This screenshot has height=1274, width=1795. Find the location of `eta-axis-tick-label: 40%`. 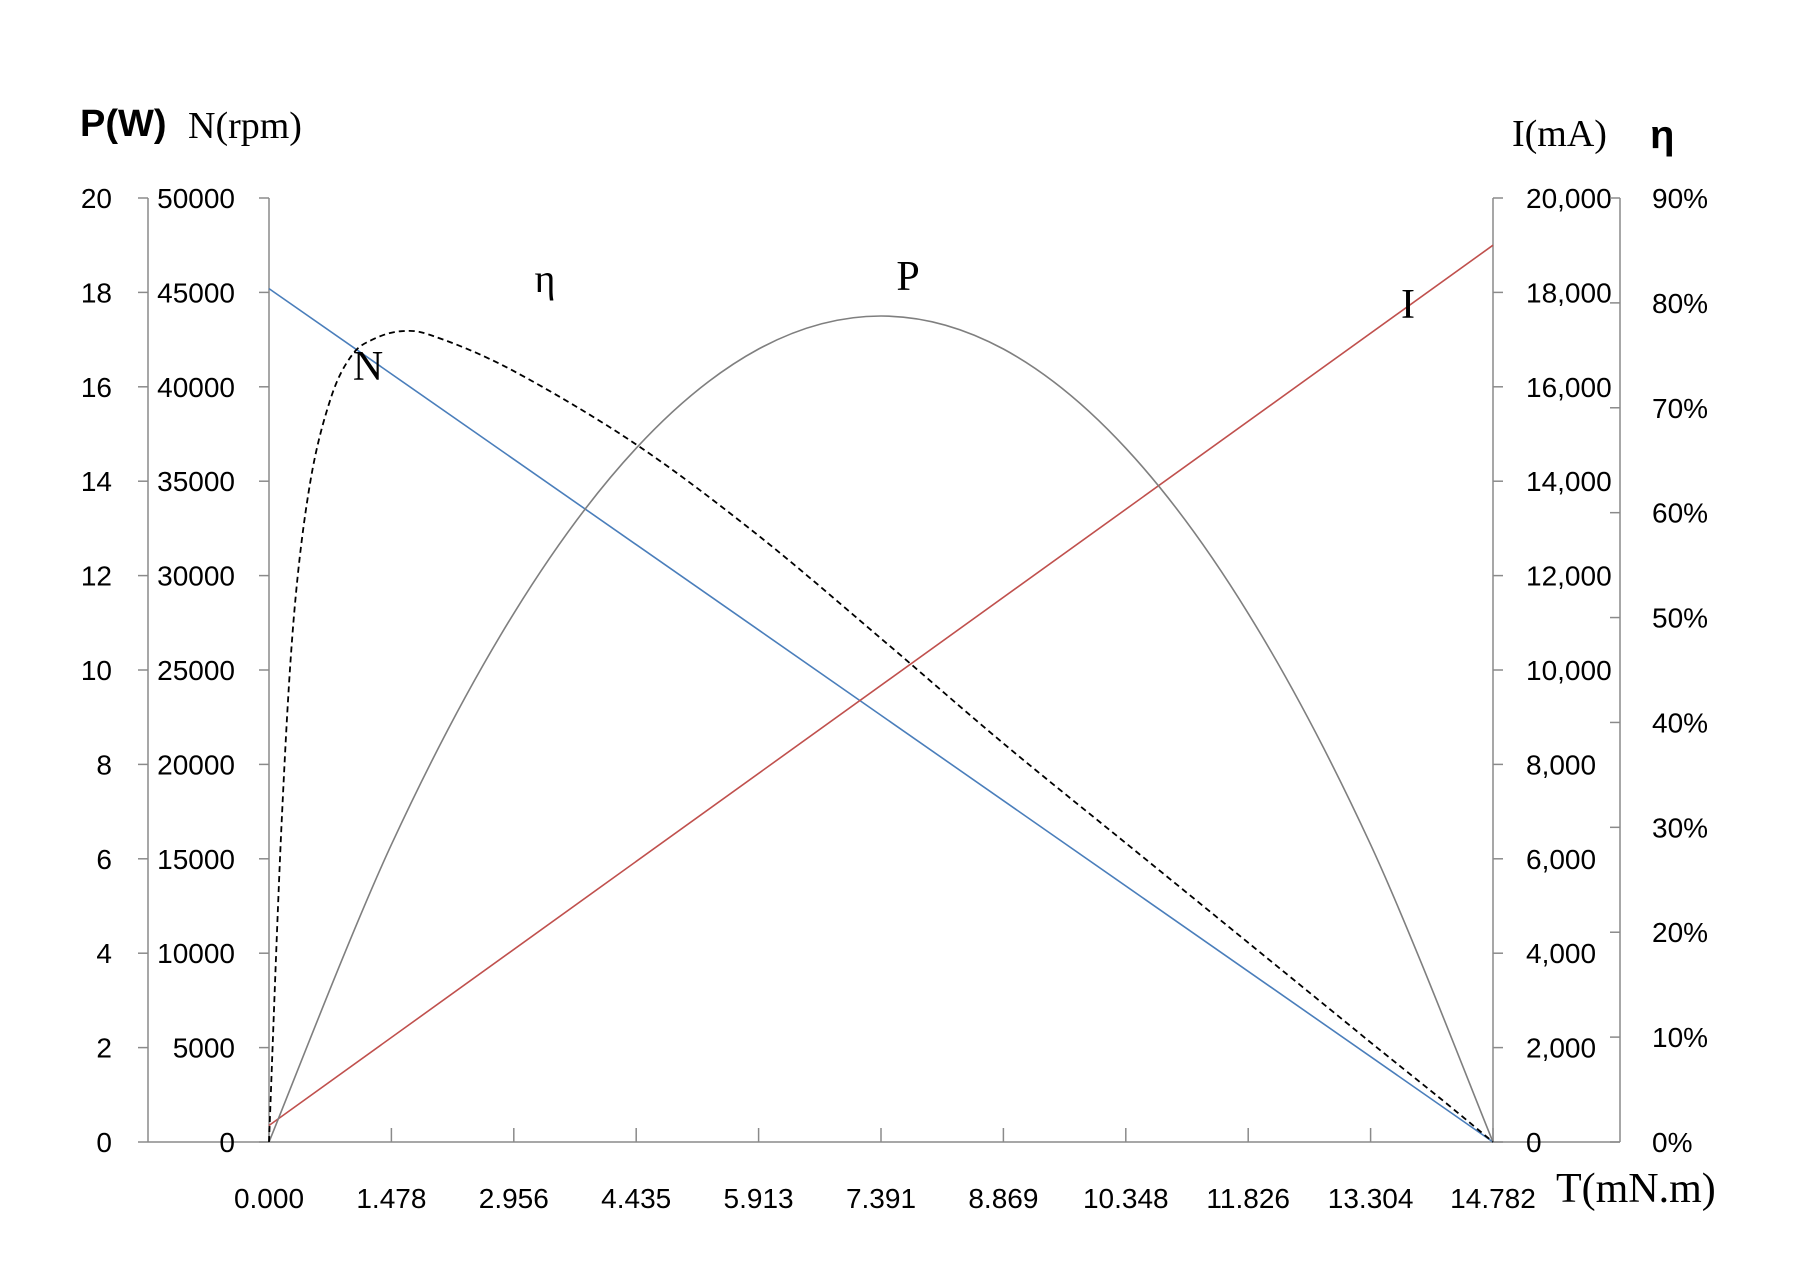

eta-axis-tick-label: 40% is located at coordinates (1680, 722).